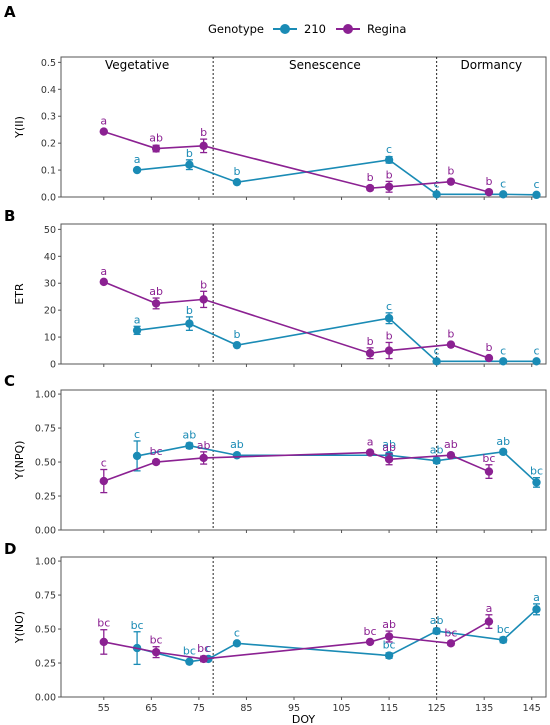 The image size is (550, 725). I want to click on y-tick-label: 0.1, so click(48, 171).